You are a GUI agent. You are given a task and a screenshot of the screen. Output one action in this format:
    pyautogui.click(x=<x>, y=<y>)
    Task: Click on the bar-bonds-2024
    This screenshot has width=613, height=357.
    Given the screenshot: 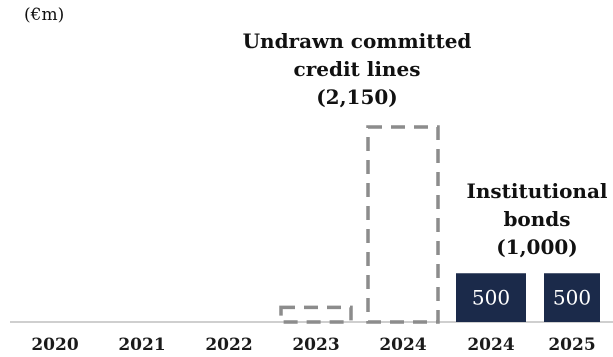 What is the action you would take?
    pyautogui.click(x=491, y=297)
    